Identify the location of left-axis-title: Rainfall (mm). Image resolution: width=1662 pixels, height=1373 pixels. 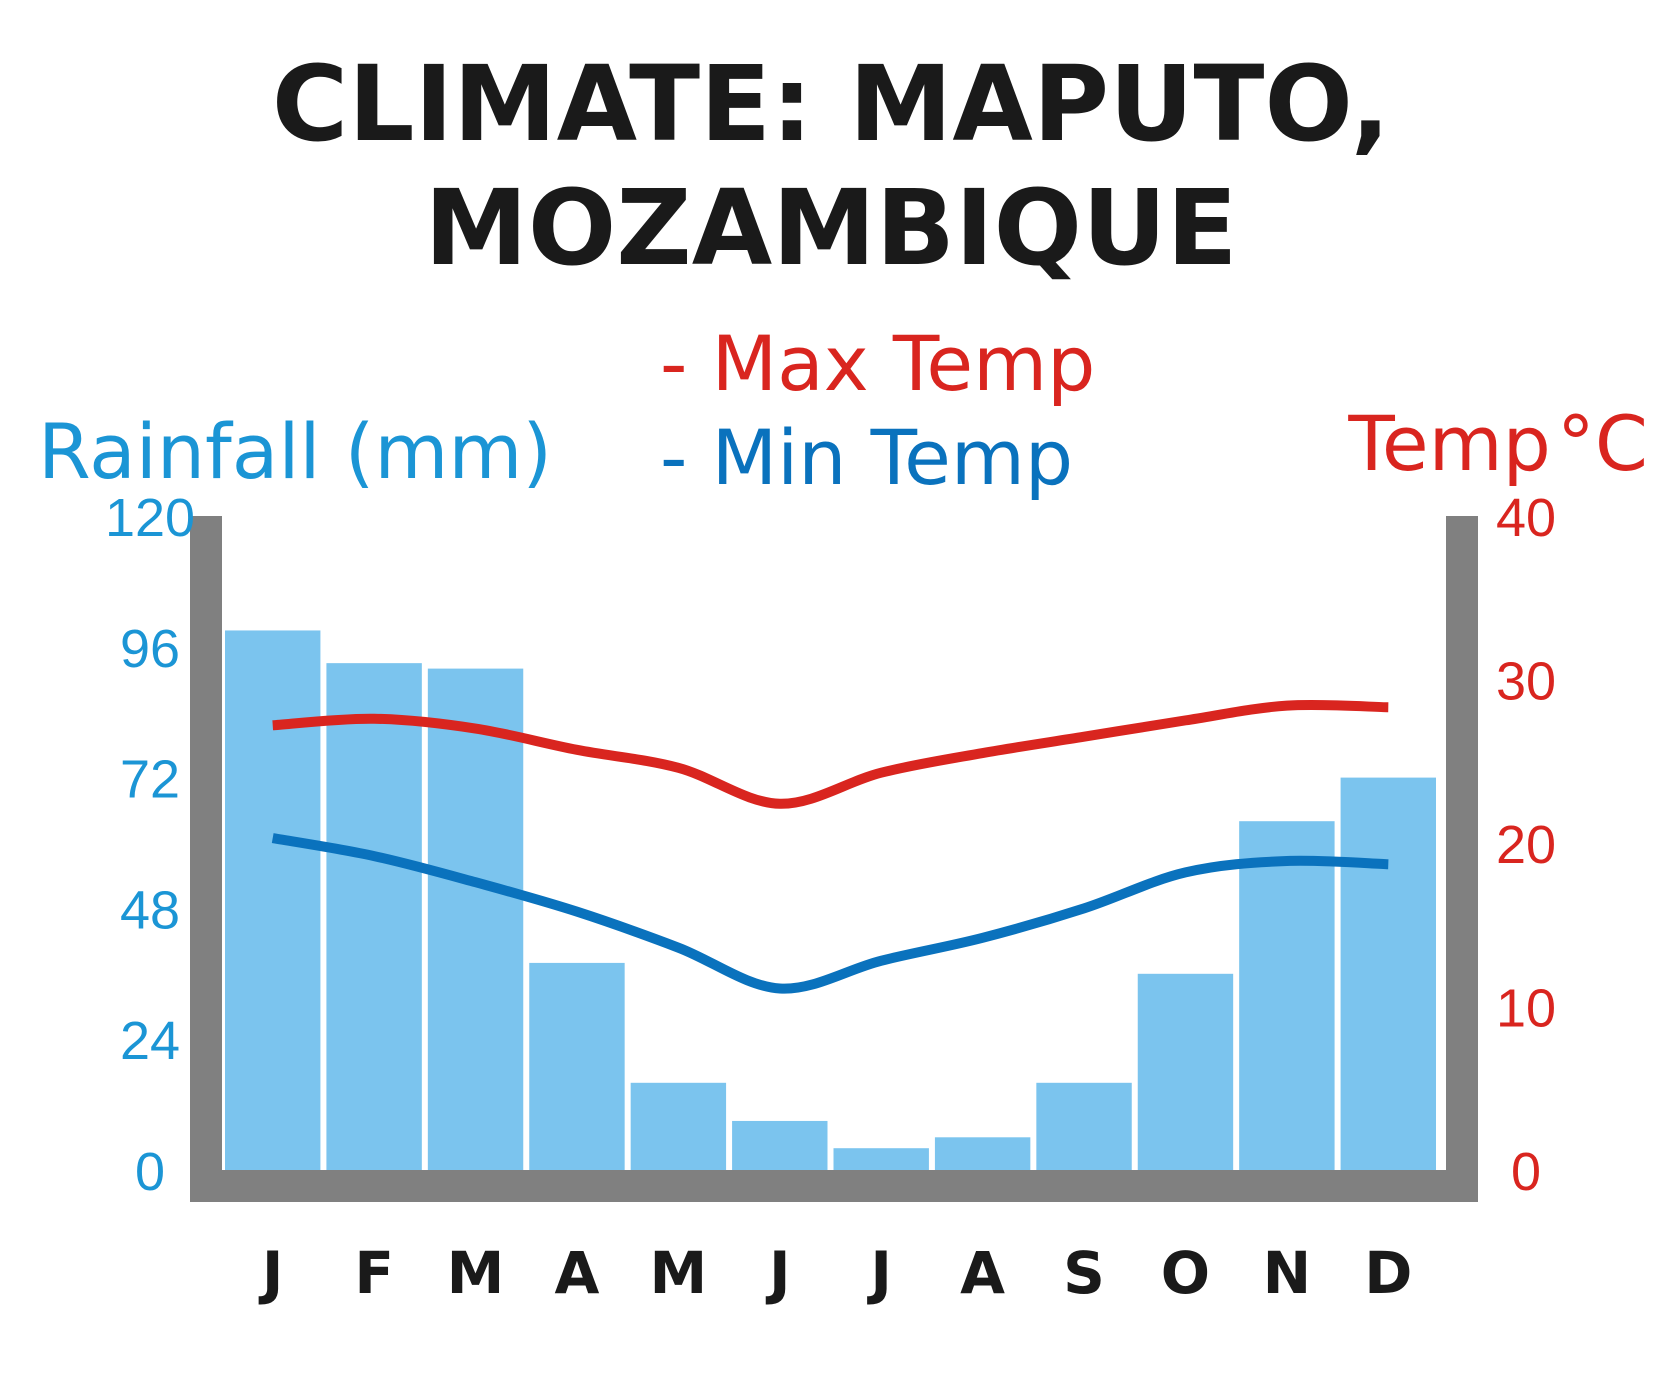
(295, 451).